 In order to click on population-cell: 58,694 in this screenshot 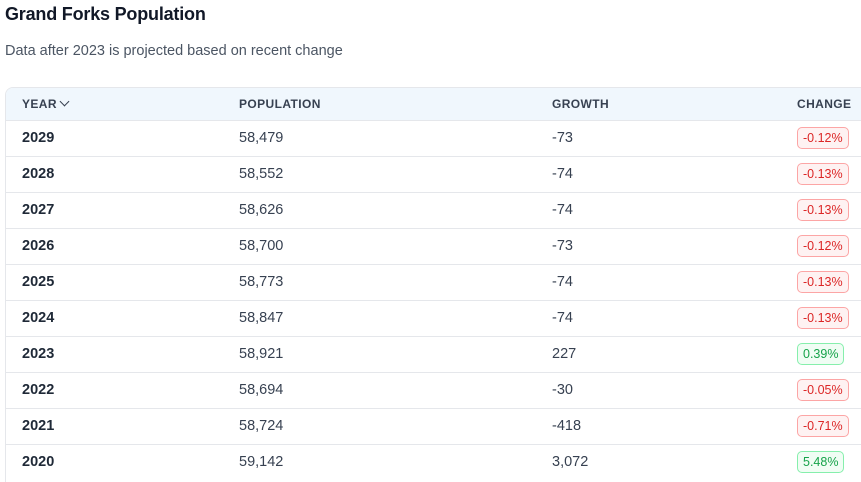, I will do `click(261, 390)`.